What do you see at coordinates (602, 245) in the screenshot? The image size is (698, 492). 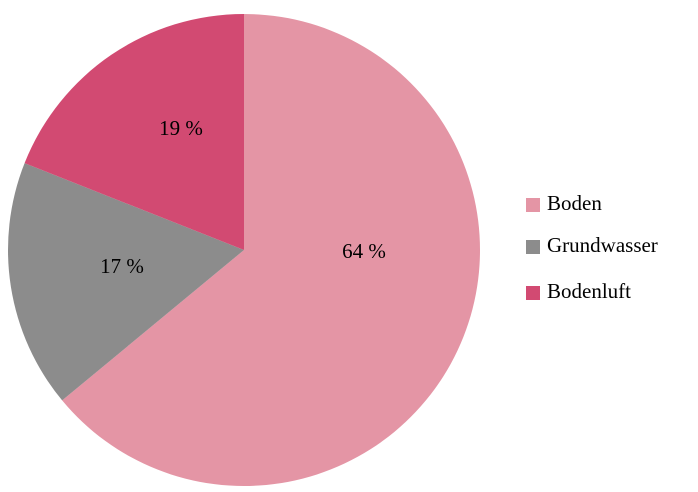 I see `legend-label: Grundwasser` at bounding box center [602, 245].